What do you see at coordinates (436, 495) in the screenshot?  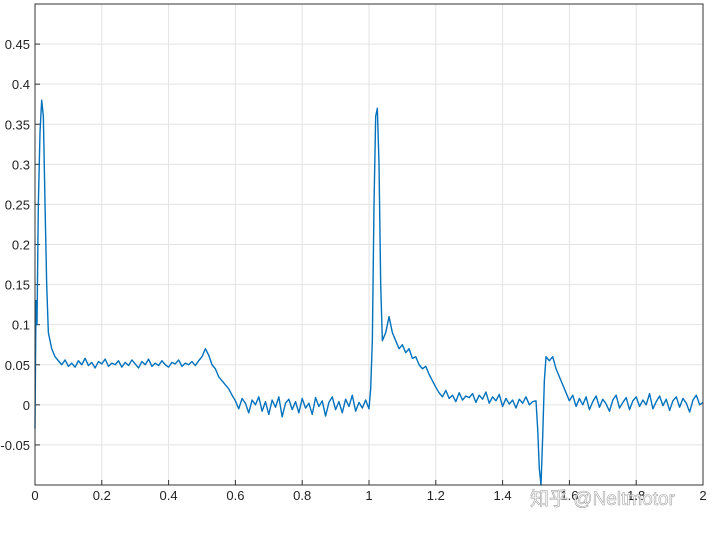 I see `x-tick-label: 1.2` at bounding box center [436, 495].